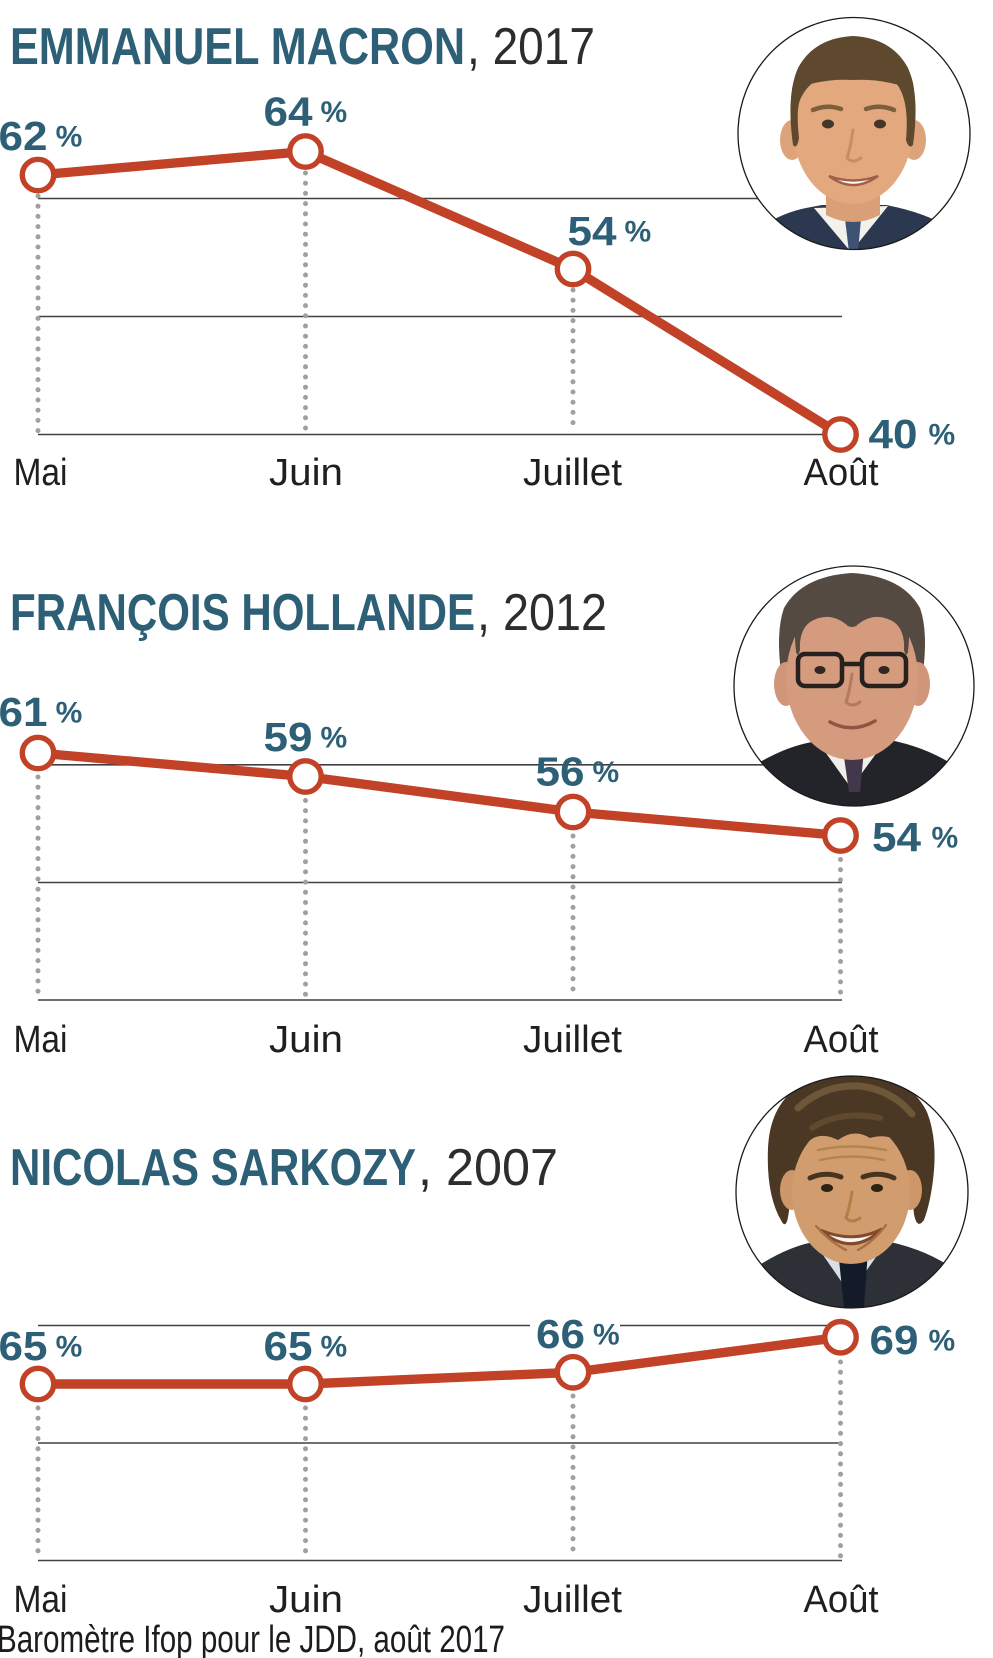  What do you see at coordinates (288, 737) in the screenshot?
I see `svg-text: 59` at bounding box center [288, 737].